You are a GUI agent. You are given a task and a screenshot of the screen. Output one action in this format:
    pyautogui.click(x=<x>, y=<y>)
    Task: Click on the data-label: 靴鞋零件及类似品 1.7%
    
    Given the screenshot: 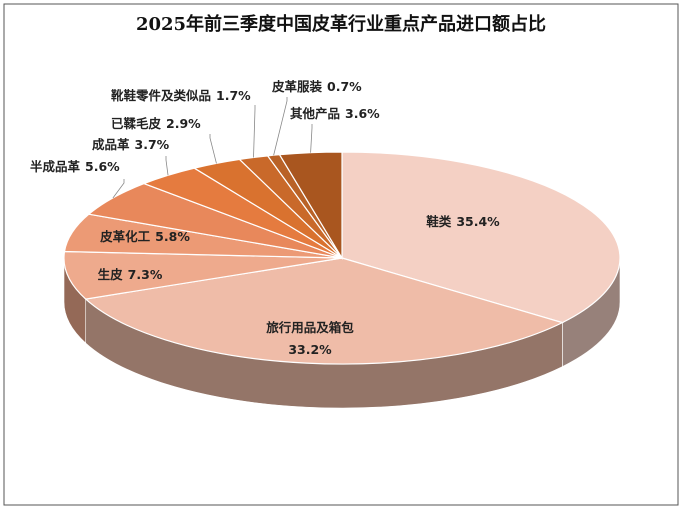 What is the action you would take?
    pyautogui.click(x=181, y=95)
    